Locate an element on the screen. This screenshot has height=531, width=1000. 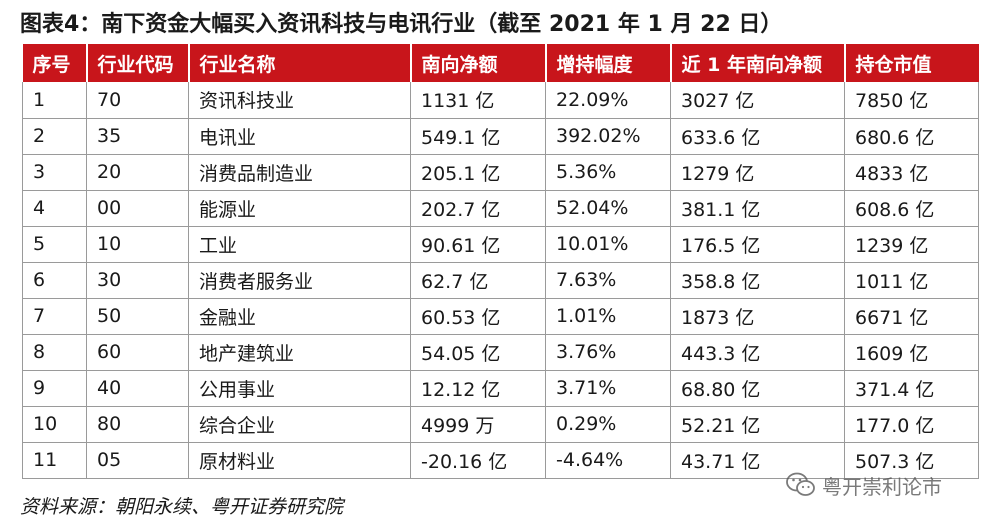
cell-industry-name: 综合企业 is located at coordinates (299, 424).